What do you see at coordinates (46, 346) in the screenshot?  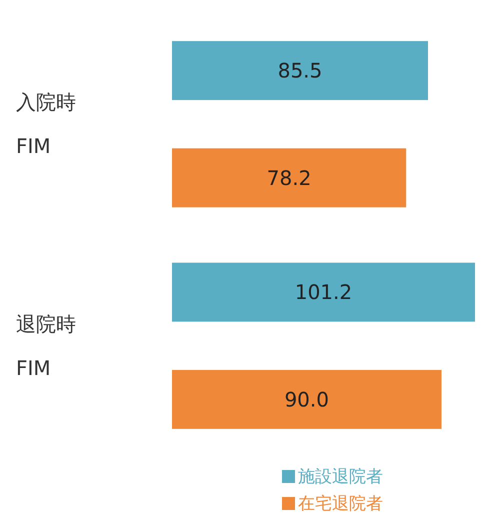 I see `y-tick-label: 退院時 FIM` at bounding box center [46, 346].